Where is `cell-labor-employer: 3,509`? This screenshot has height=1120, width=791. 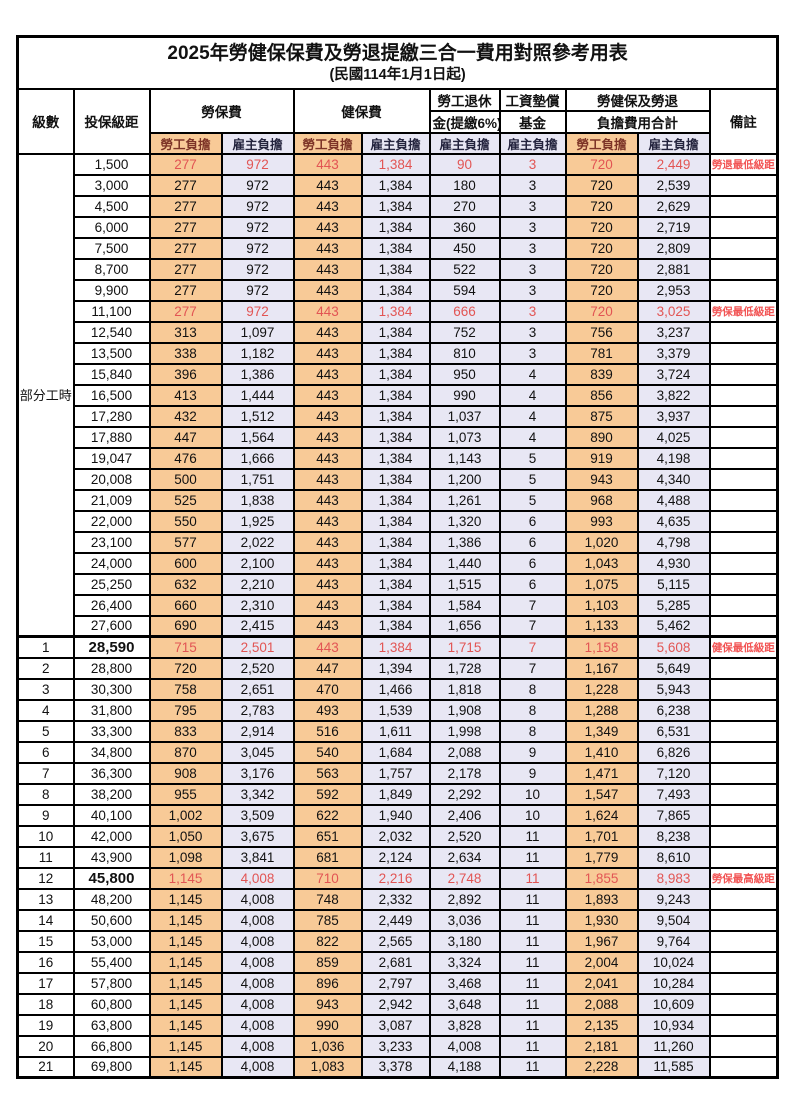
cell-labor-employer: 3,509 is located at coordinates (257, 815).